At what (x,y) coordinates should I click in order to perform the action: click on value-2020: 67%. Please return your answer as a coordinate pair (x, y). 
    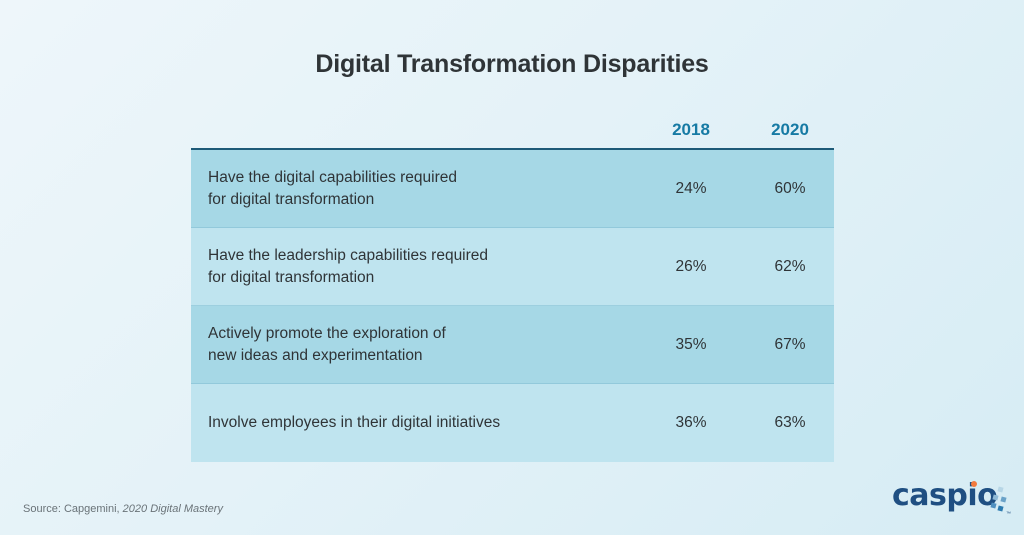
    Looking at the image, I should click on (790, 344).